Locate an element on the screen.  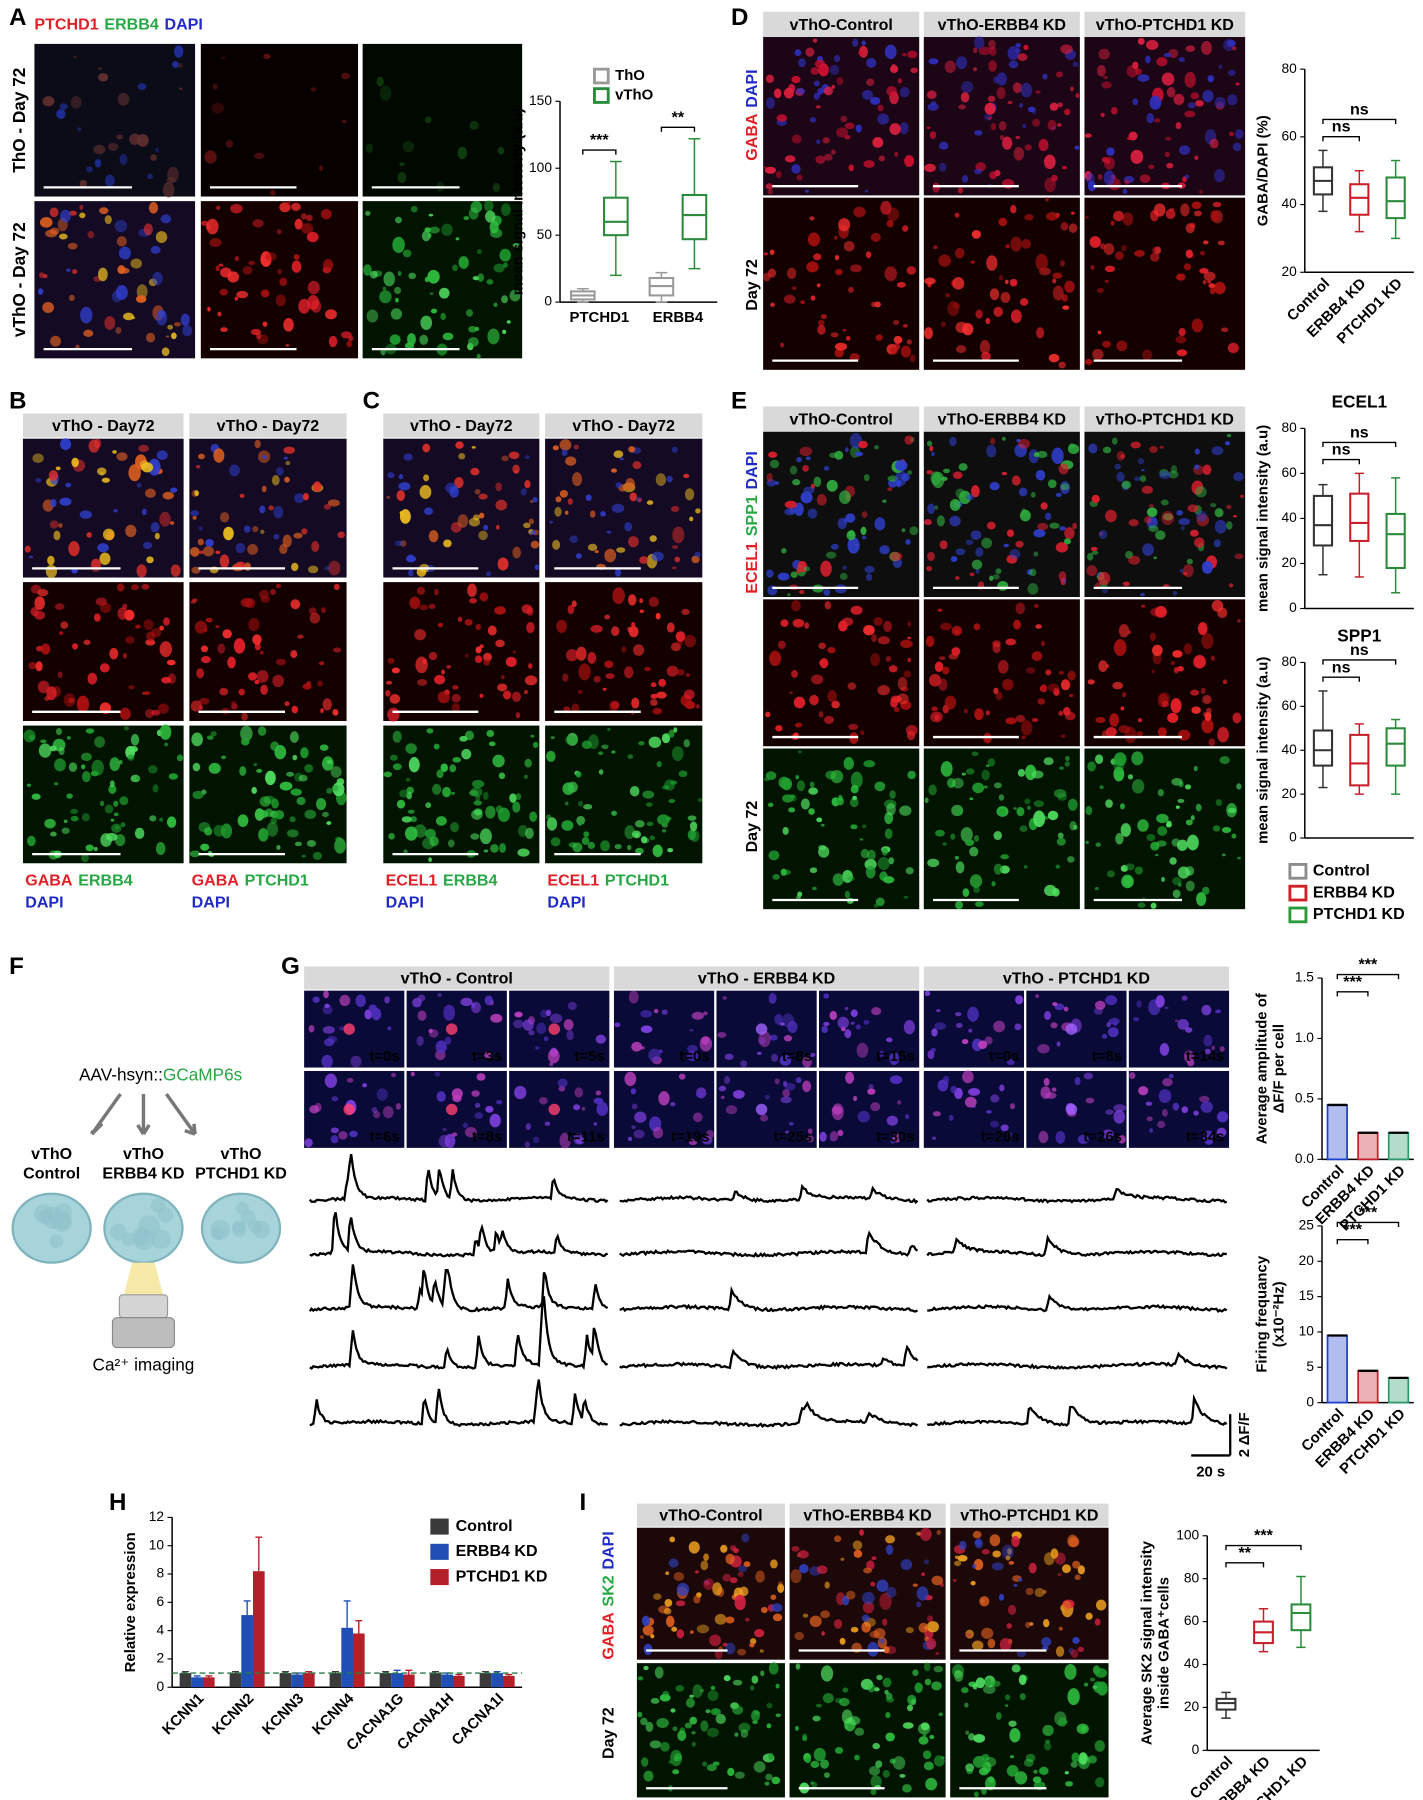
legend-label: vThO is located at coordinates (634, 95).